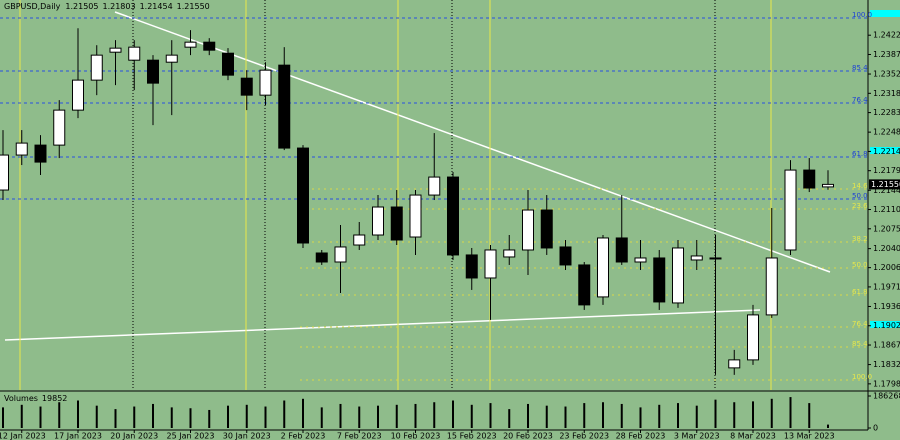 Image resolution: width=900 pixels, height=440 pixels. What do you see at coordinates (886, 383) in the screenshot?
I see `y-tick-label: 1.17980` at bounding box center [886, 383].